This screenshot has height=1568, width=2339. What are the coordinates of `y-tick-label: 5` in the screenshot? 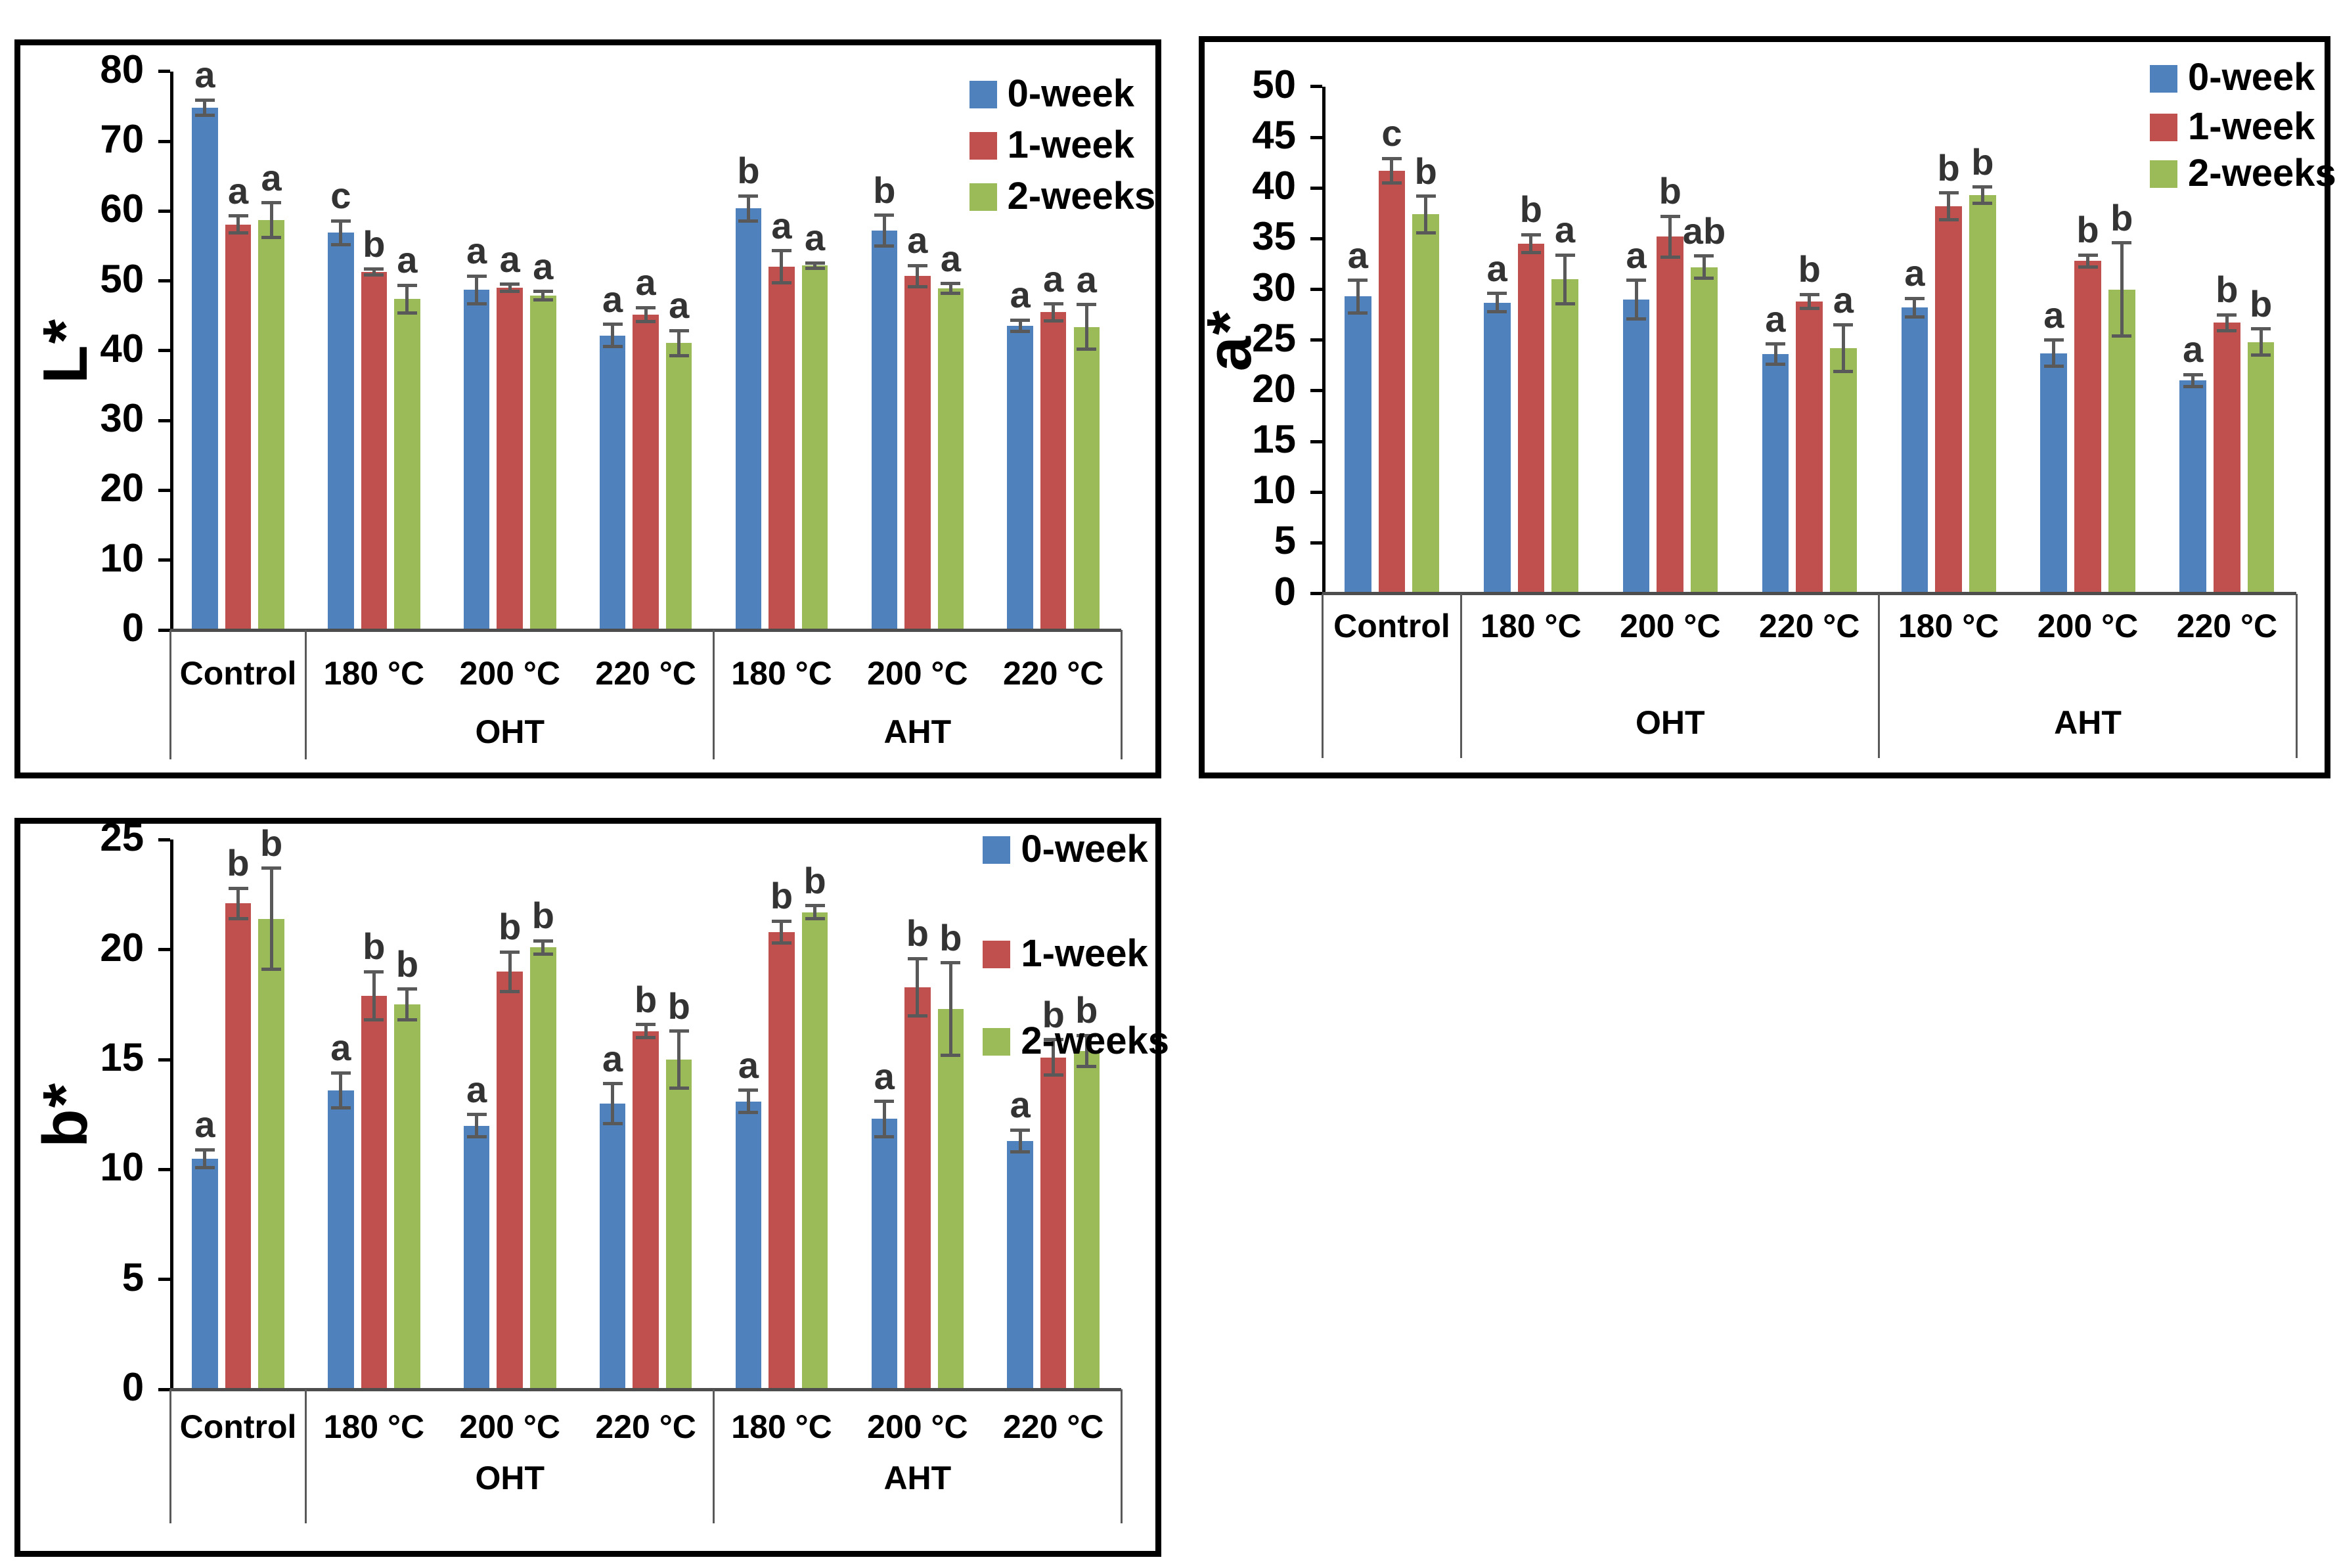 It's located at (1286, 540).